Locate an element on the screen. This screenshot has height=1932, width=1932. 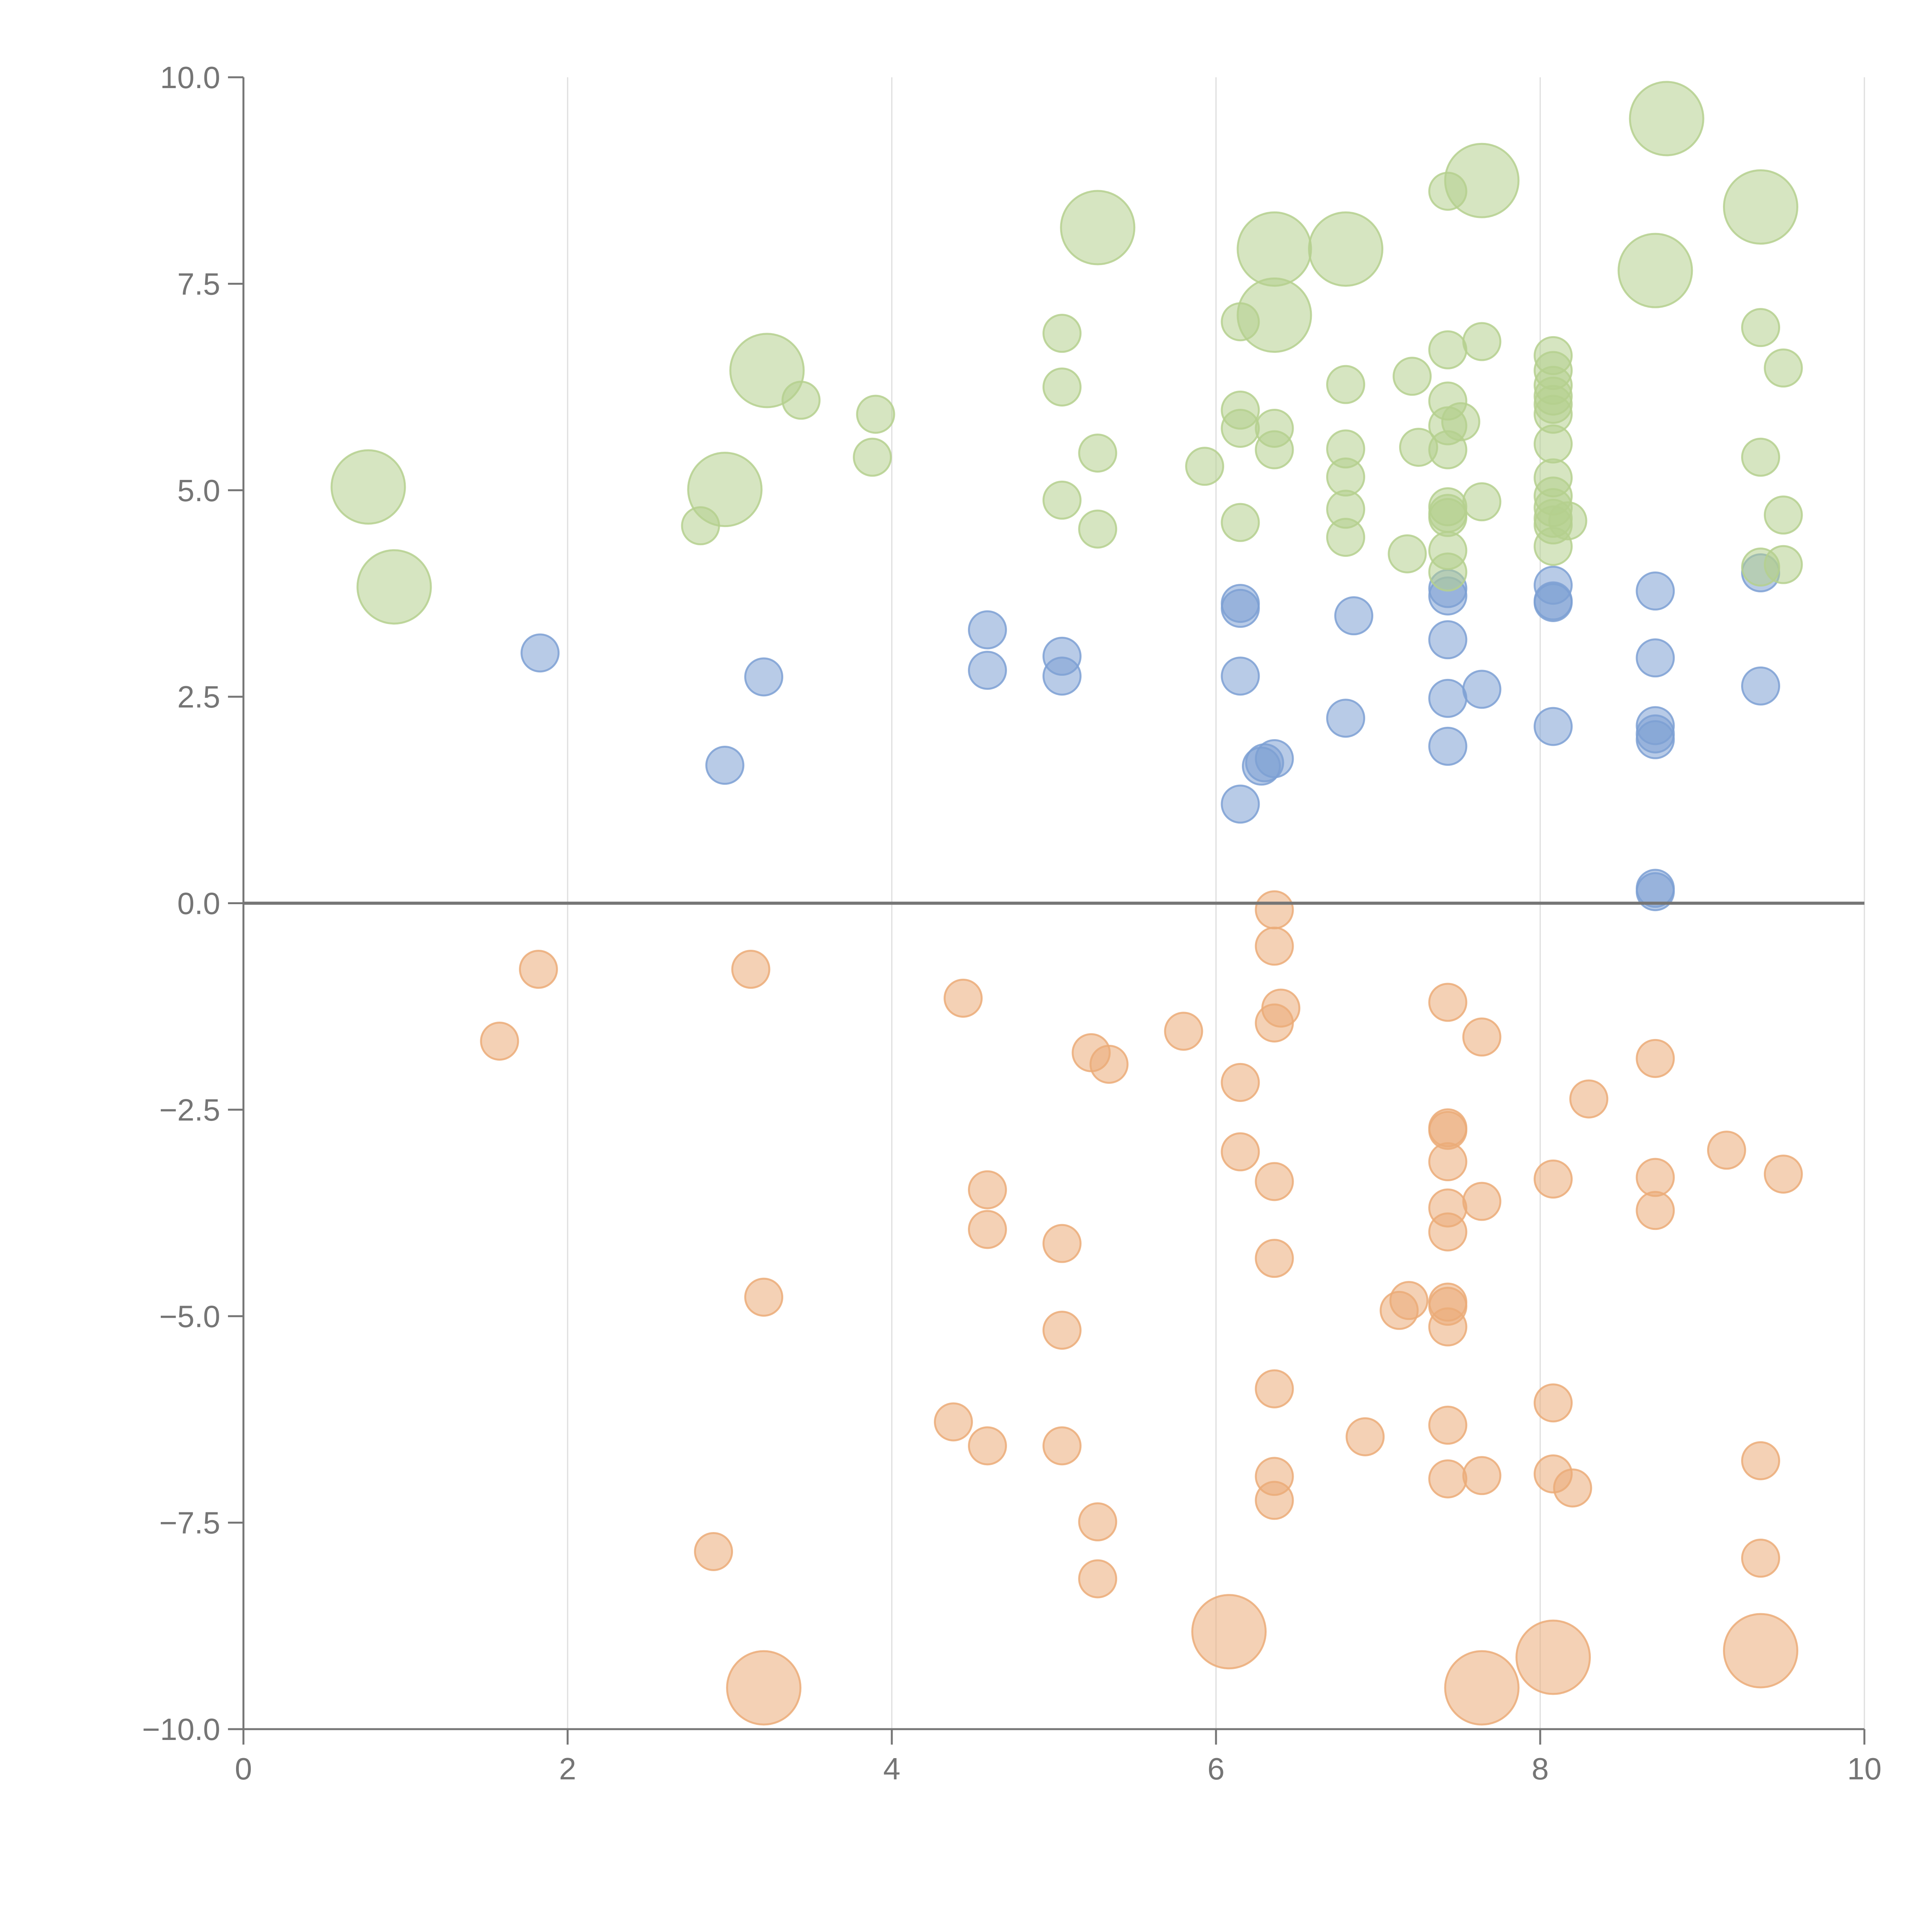
x-tick-label: 4 is located at coordinates (892, 1769).